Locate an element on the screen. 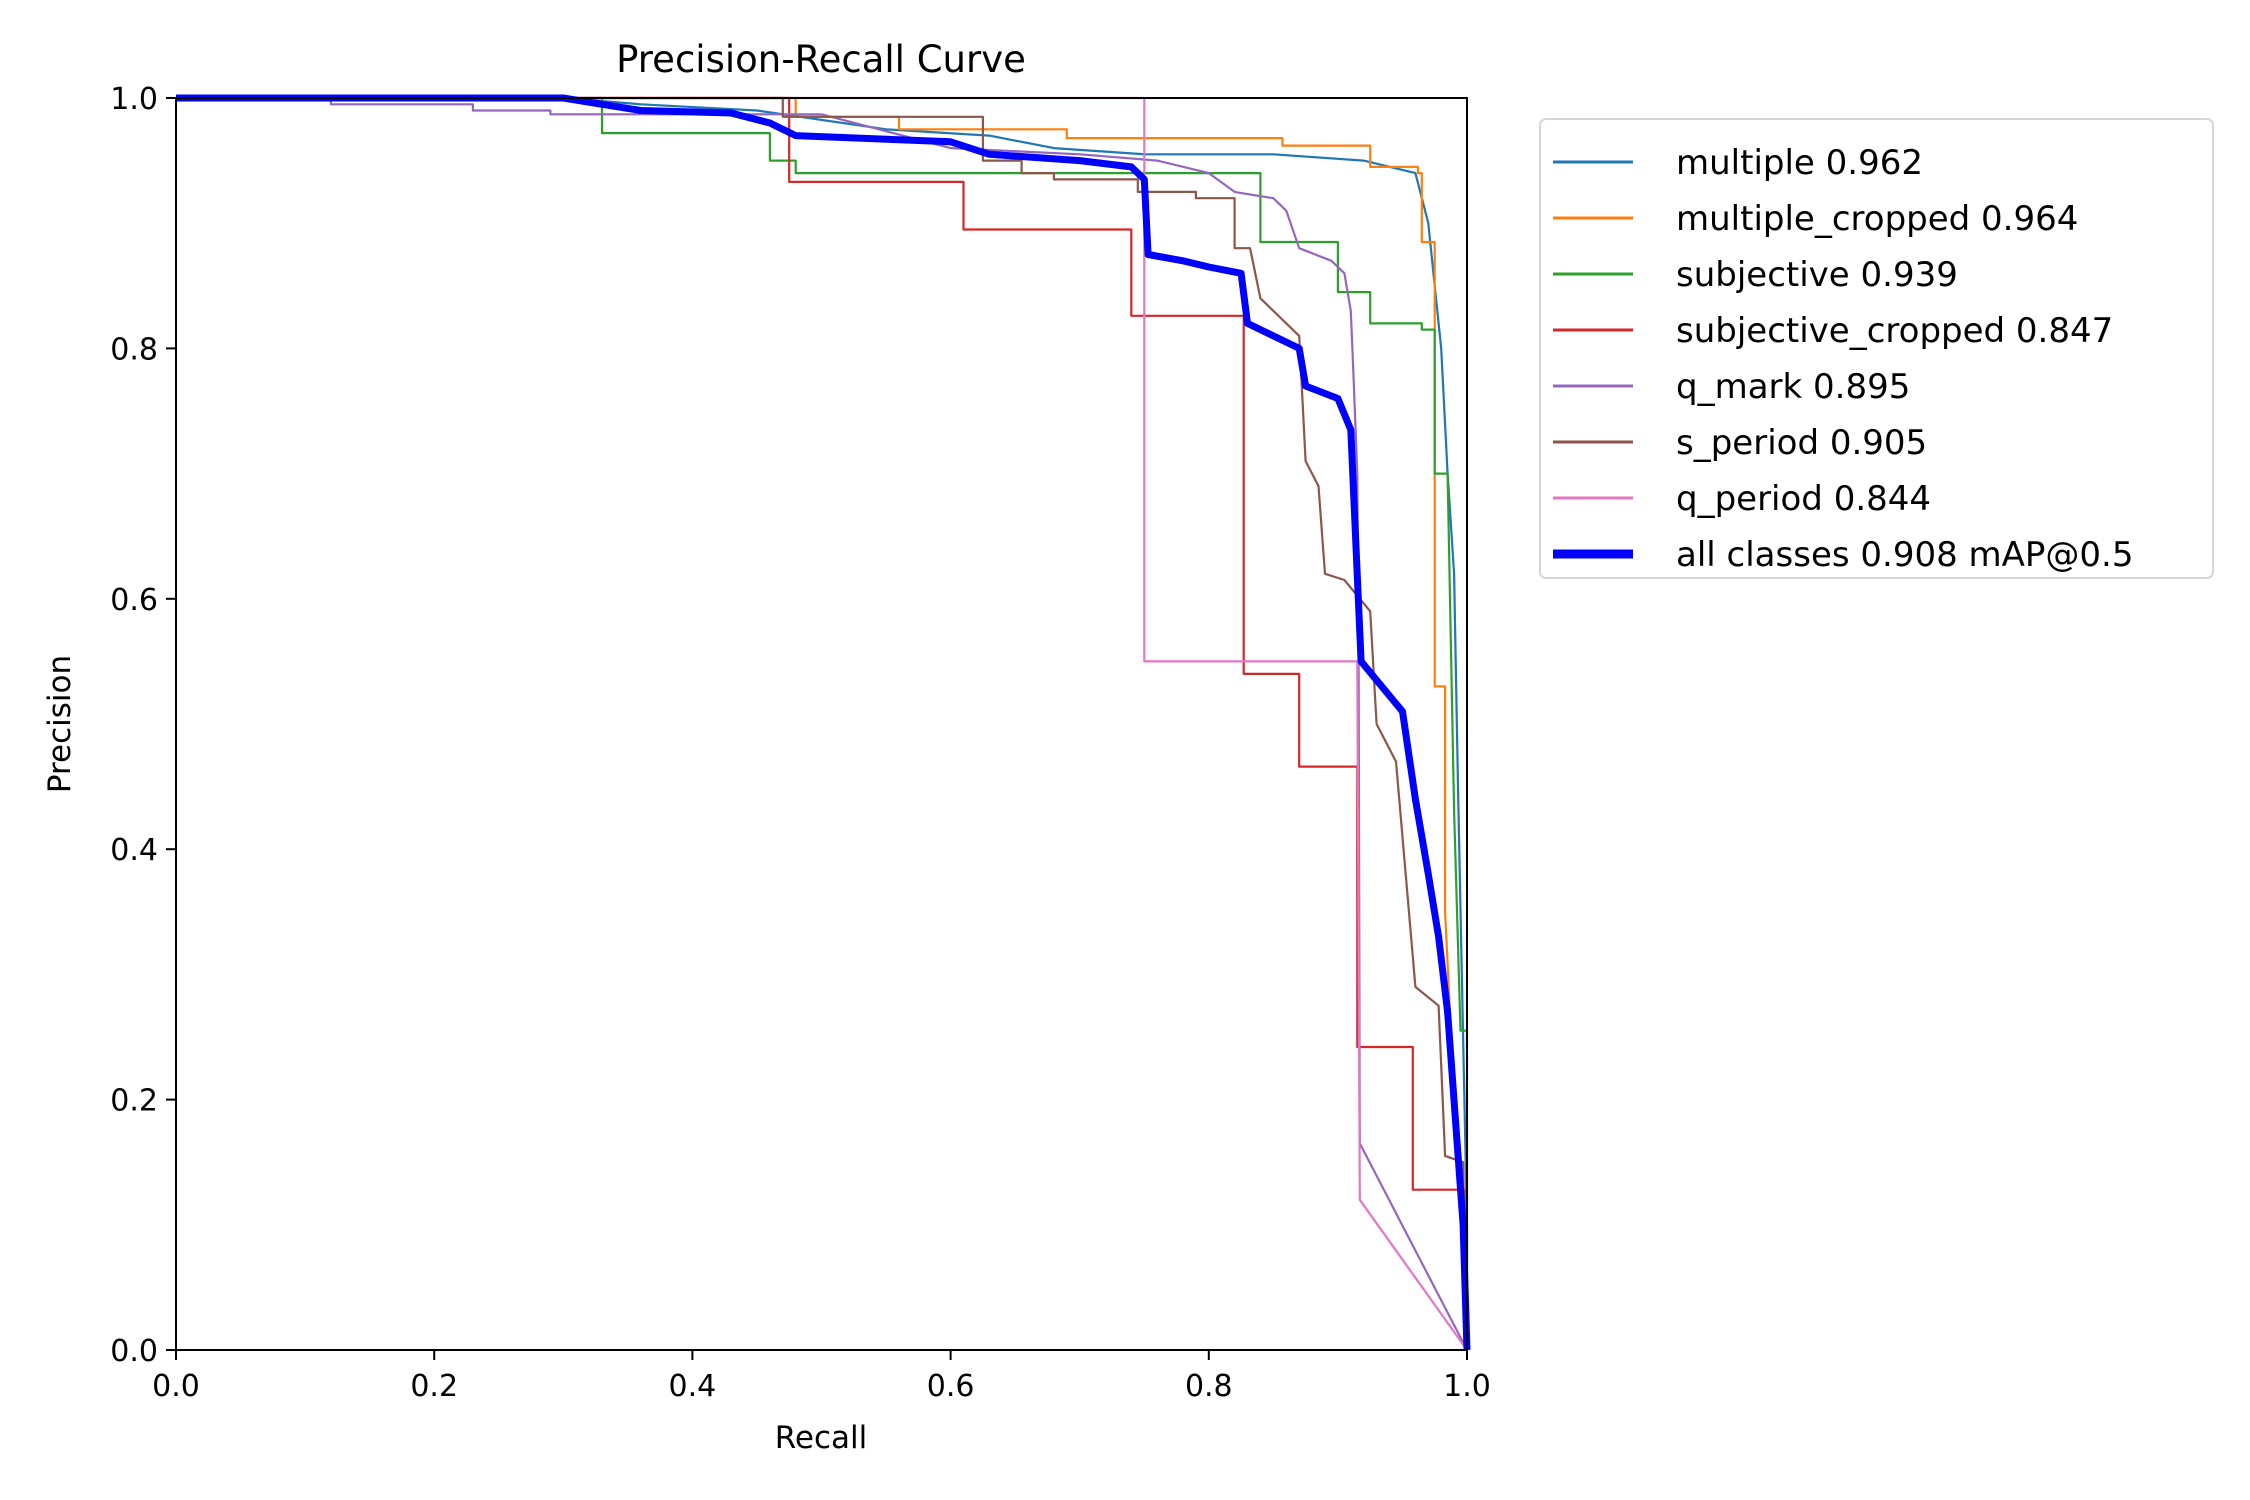  x-tick-label: 0.0 is located at coordinates (176, 1386).